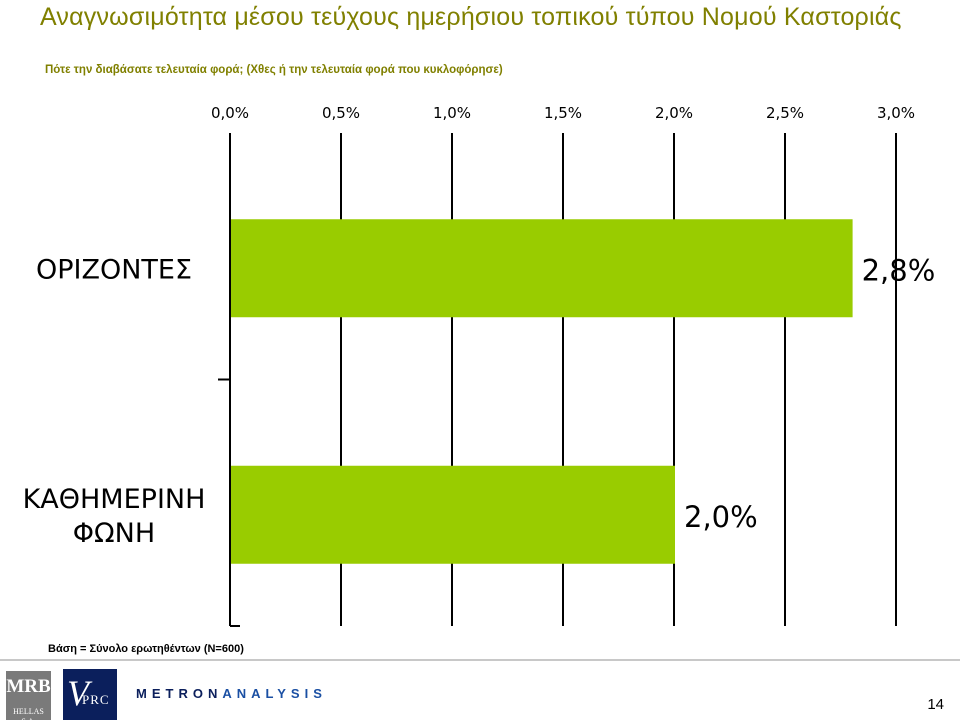 The height and width of the screenshot is (727, 960). Describe the element at coordinates (674, 113) in the screenshot. I see `x-tick-label: 2,0%` at that location.